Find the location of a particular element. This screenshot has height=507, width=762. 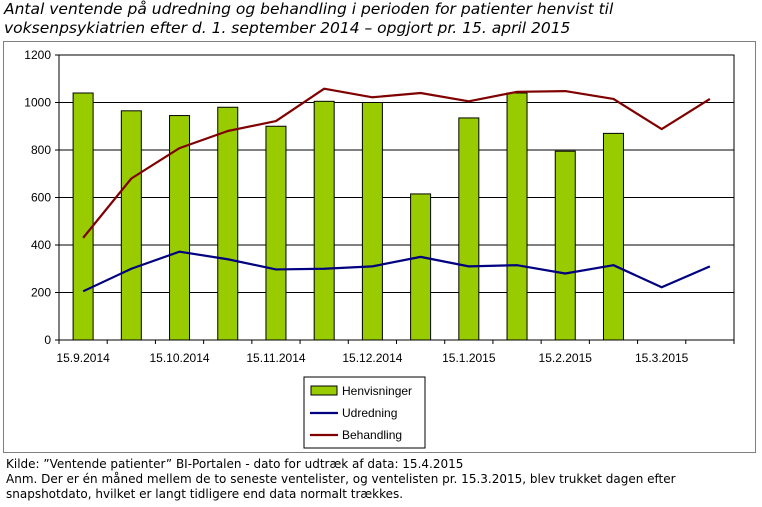

y-tick-label: 200 is located at coordinates (41, 293).